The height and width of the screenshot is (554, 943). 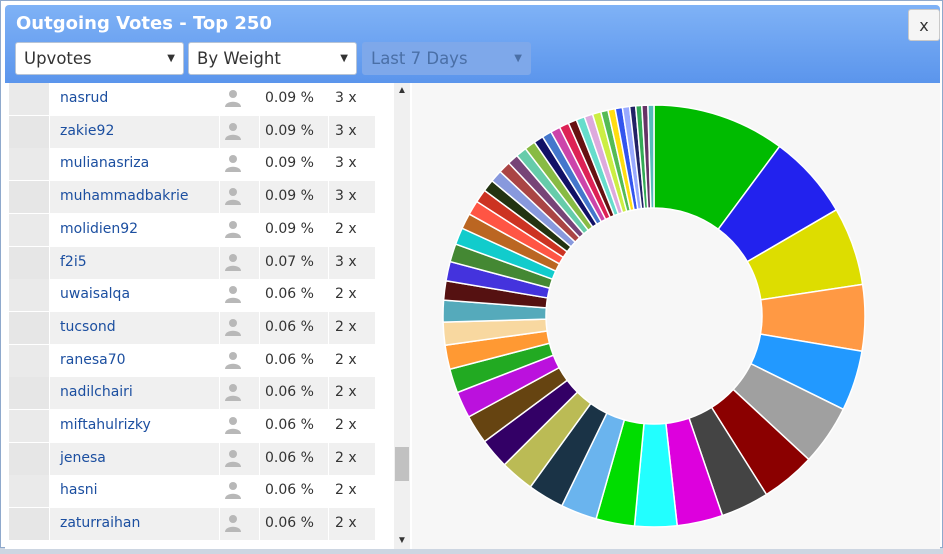 What do you see at coordinates (73, 261) in the screenshot?
I see `voter-name-link: f2i5` at bounding box center [73, 261].